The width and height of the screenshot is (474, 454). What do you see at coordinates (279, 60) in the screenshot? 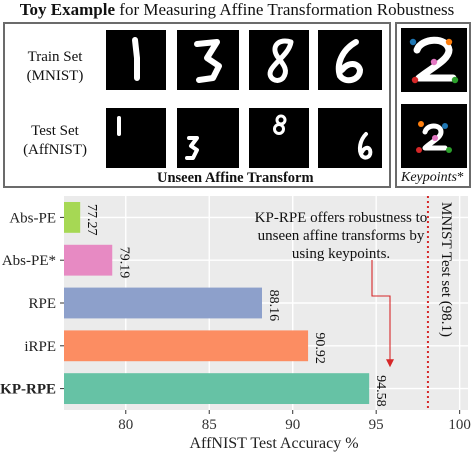
I see `train-digit-8-image` at bounding box center [279, 60].